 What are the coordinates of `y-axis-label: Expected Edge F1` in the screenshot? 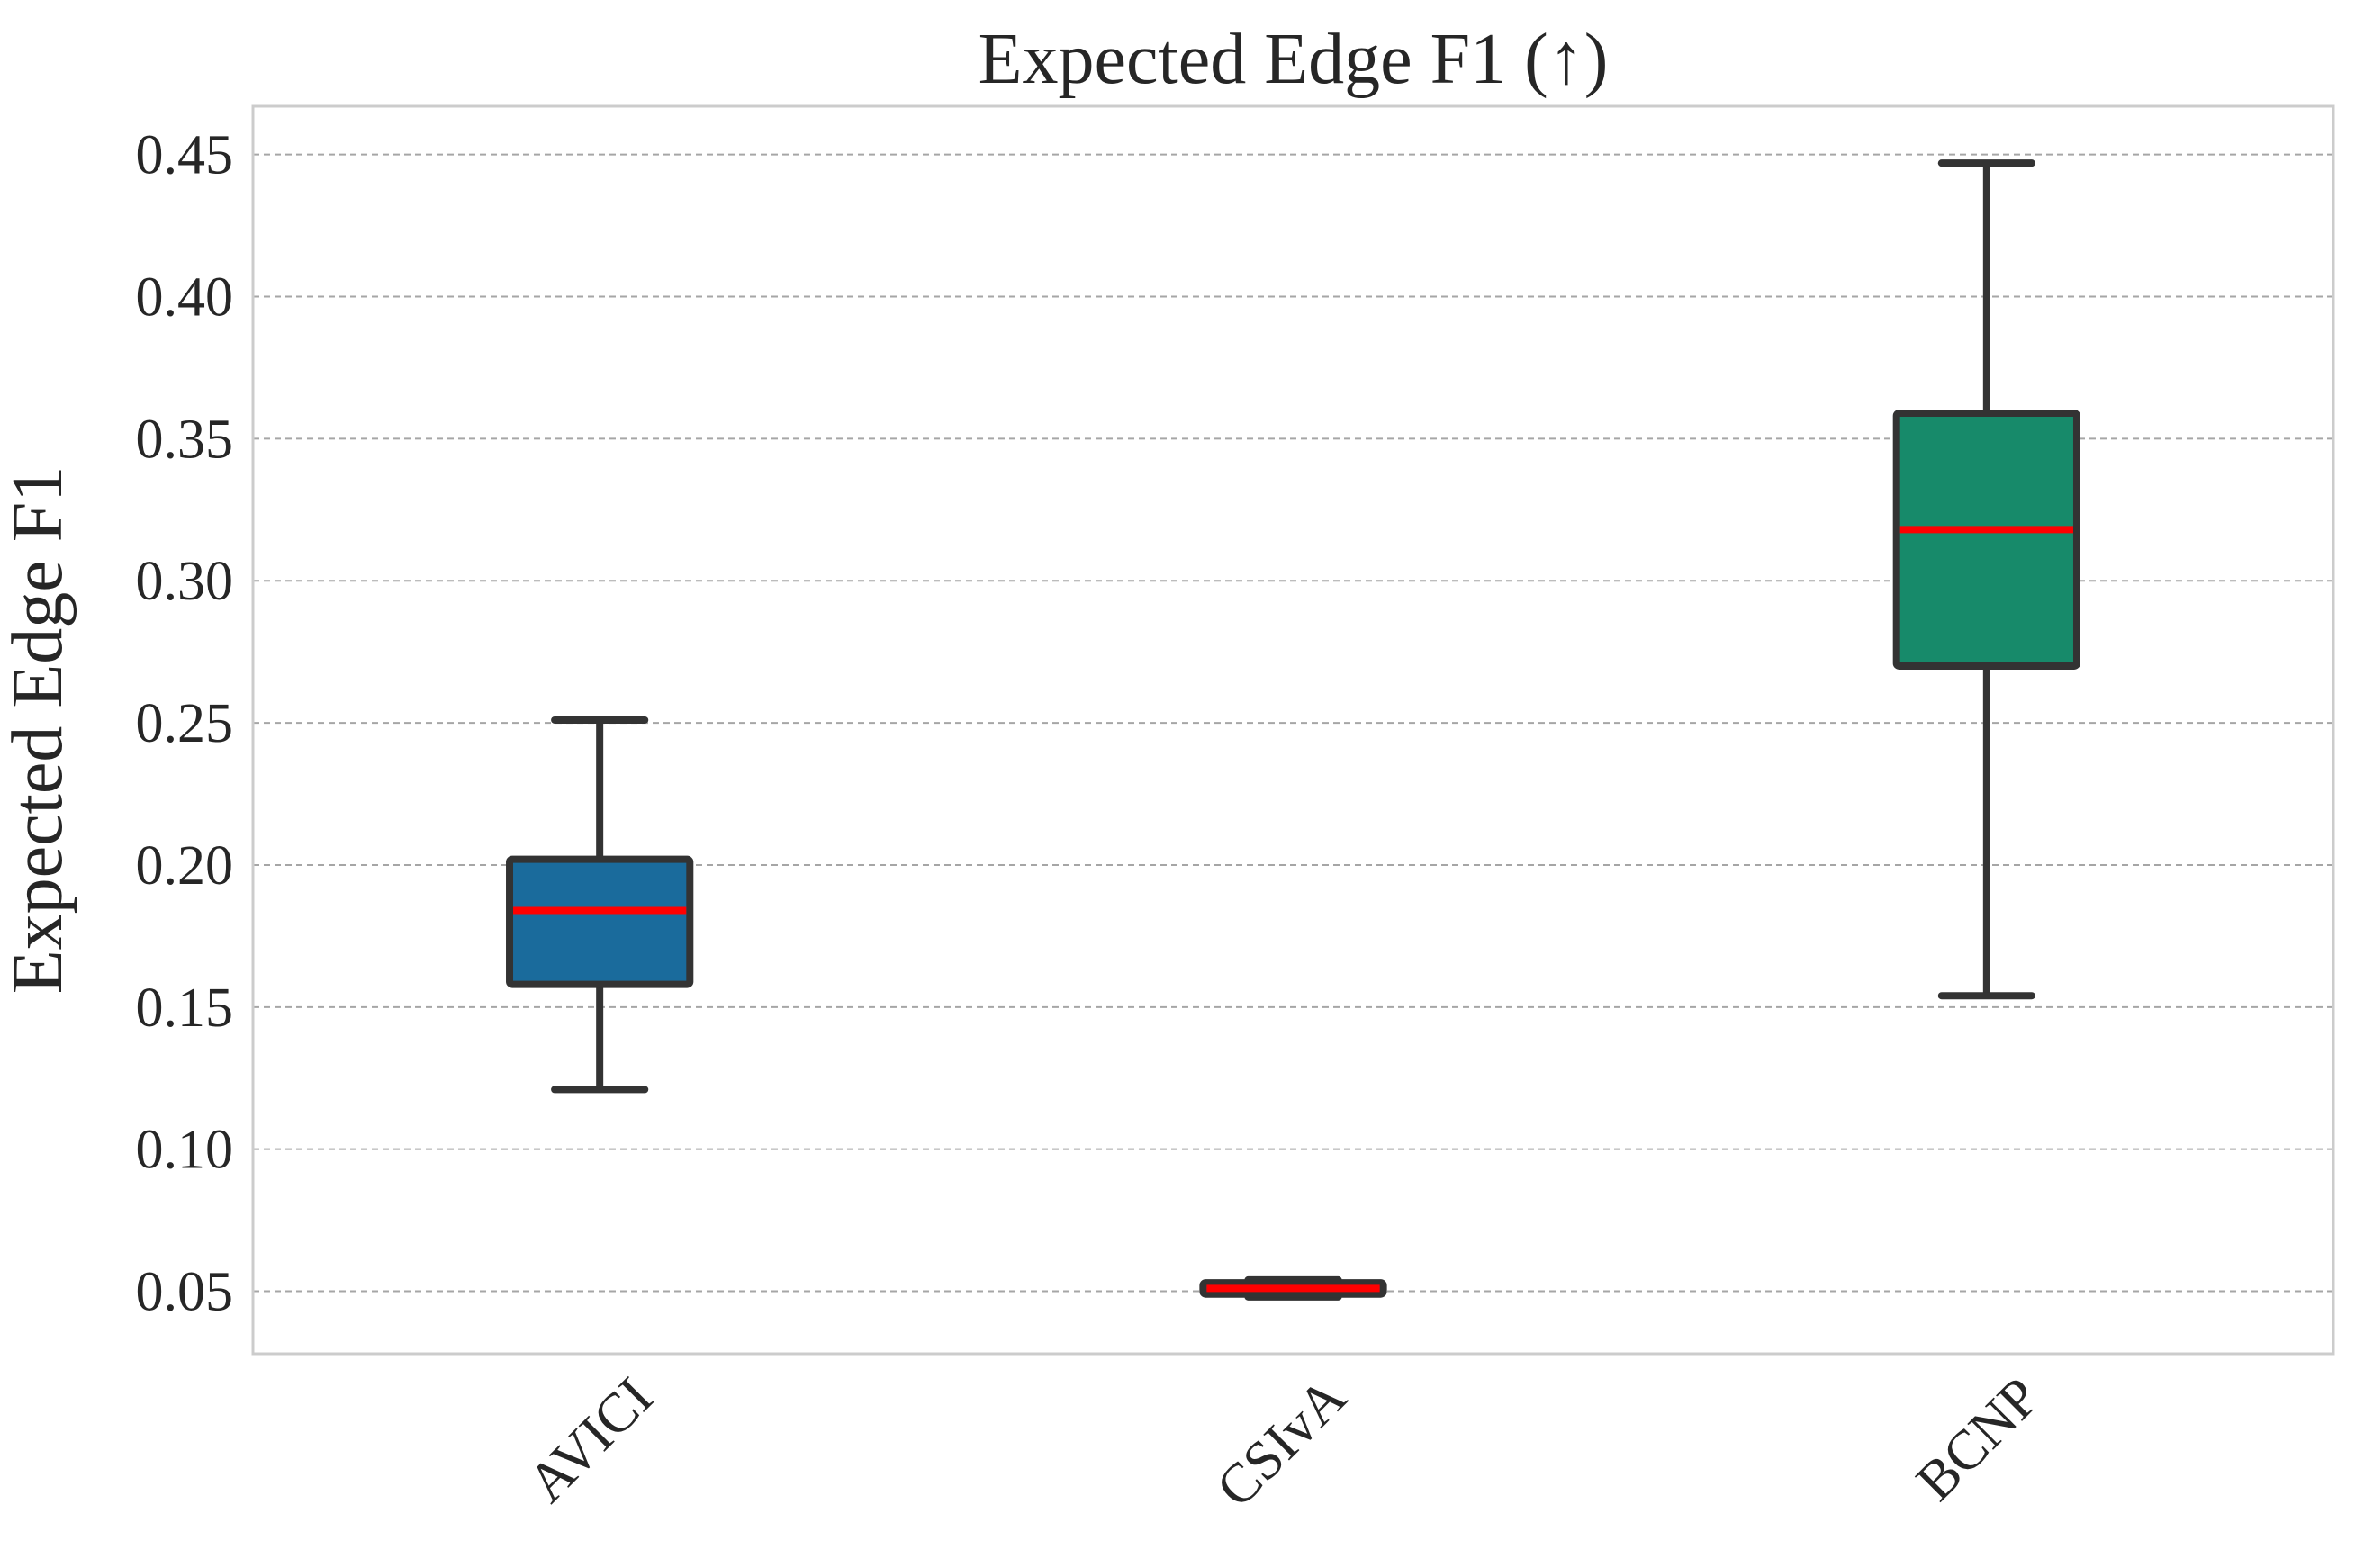 It's located at (39, 730).